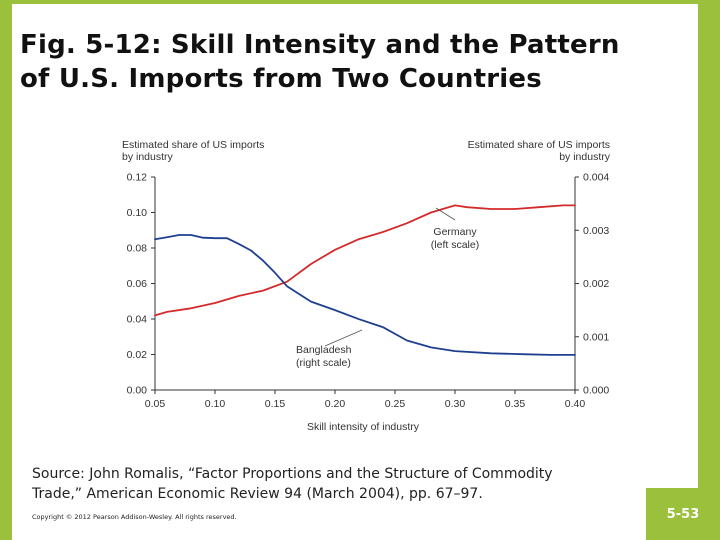 This screenshot has height=540, width=720. What do you see at coordinates (323, 363) in the screenshot?
I see `bangladesh-annotation-line-2: (right scale)` at bounding box center [323, 363].